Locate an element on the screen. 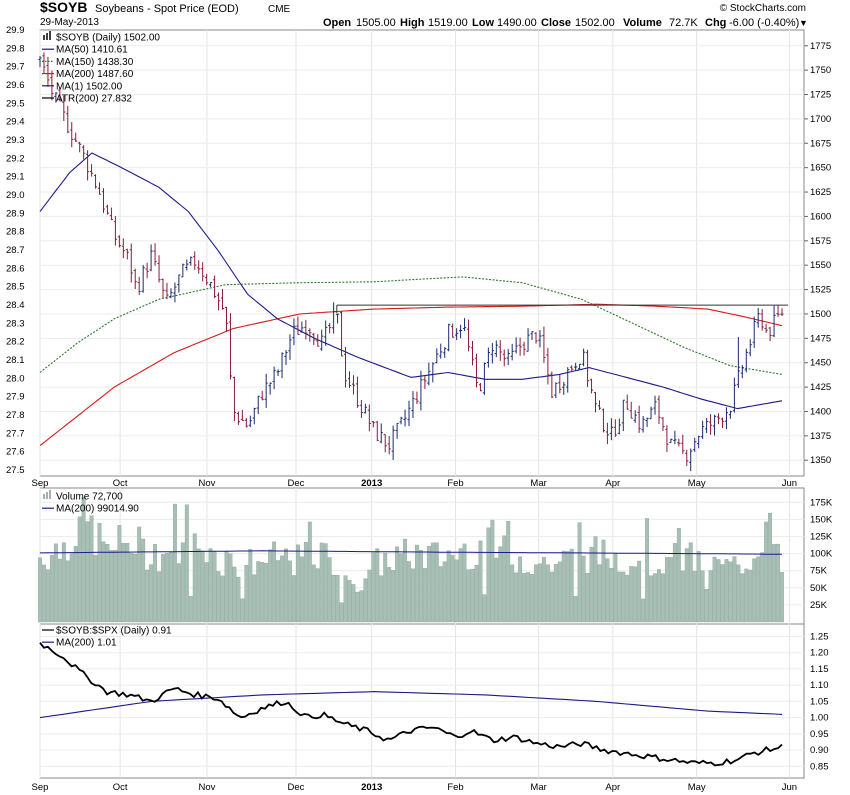  right-axis-tick-label: 1700 is located at coordinates (820, 119).